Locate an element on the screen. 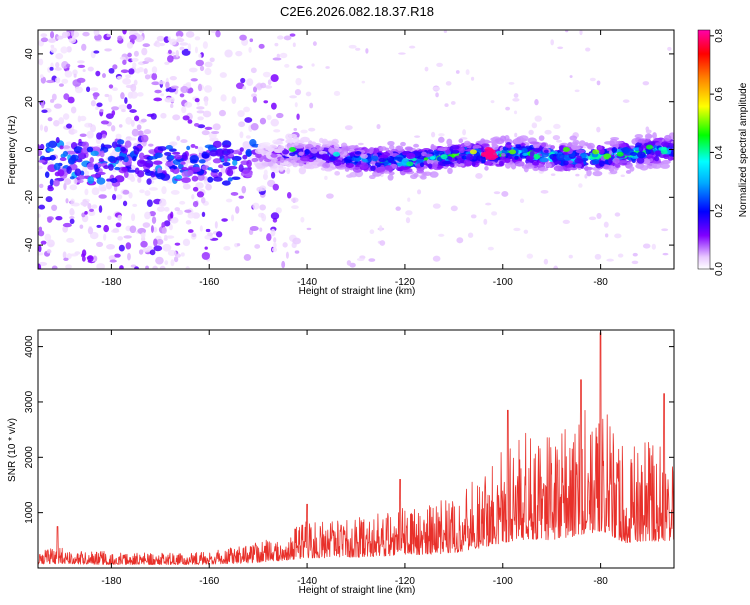 The width and height of the screenshot is (750, 605). snr-x-tick-label: -100 is located at coordinates (503, 581).